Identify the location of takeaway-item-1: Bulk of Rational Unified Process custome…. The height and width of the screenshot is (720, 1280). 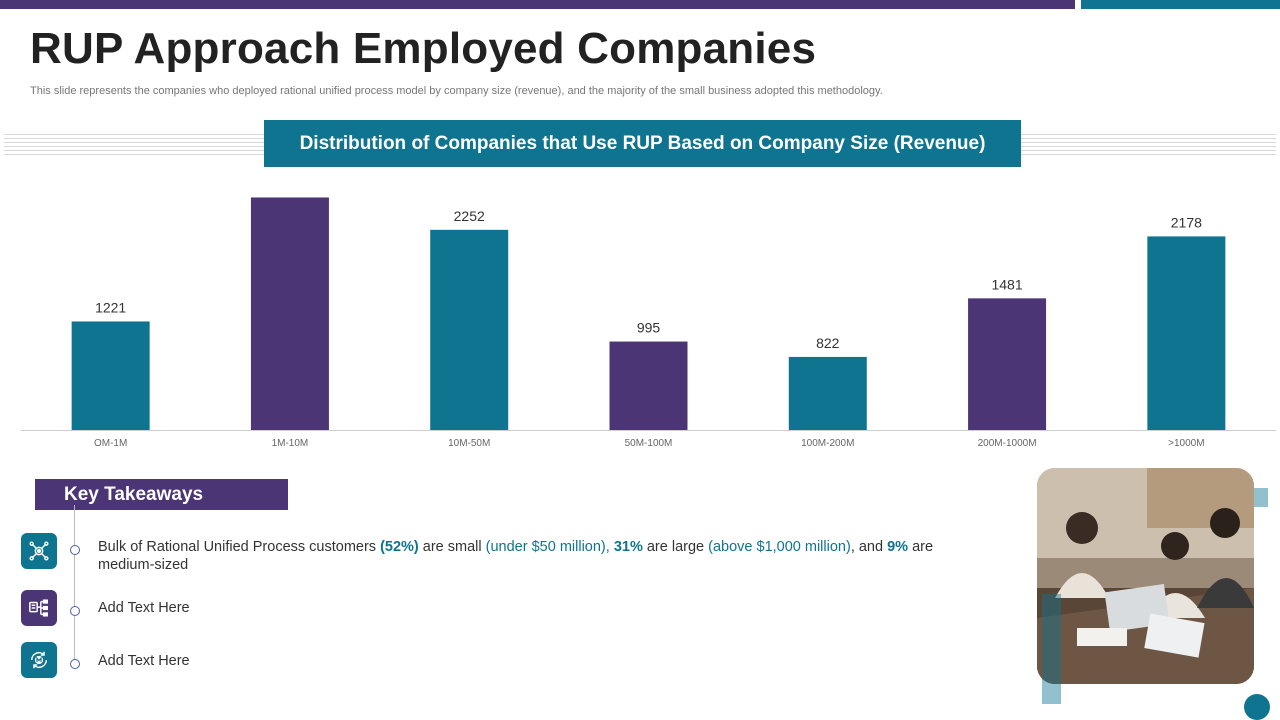
(501, 553).